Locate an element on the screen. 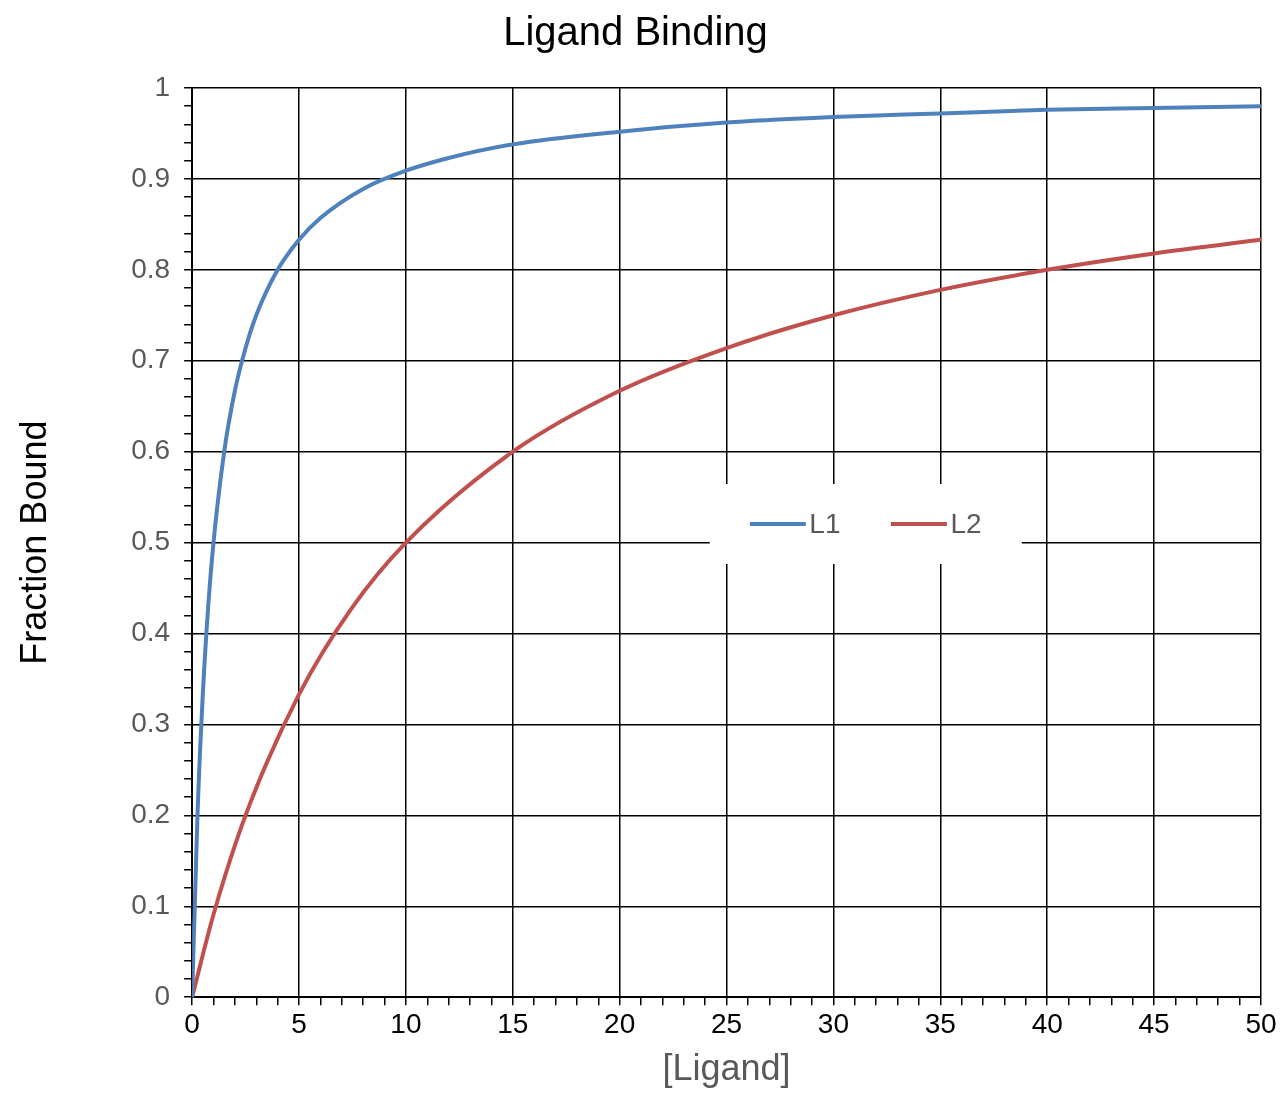  legend-label: L2 is located at coordinates (966, 524).